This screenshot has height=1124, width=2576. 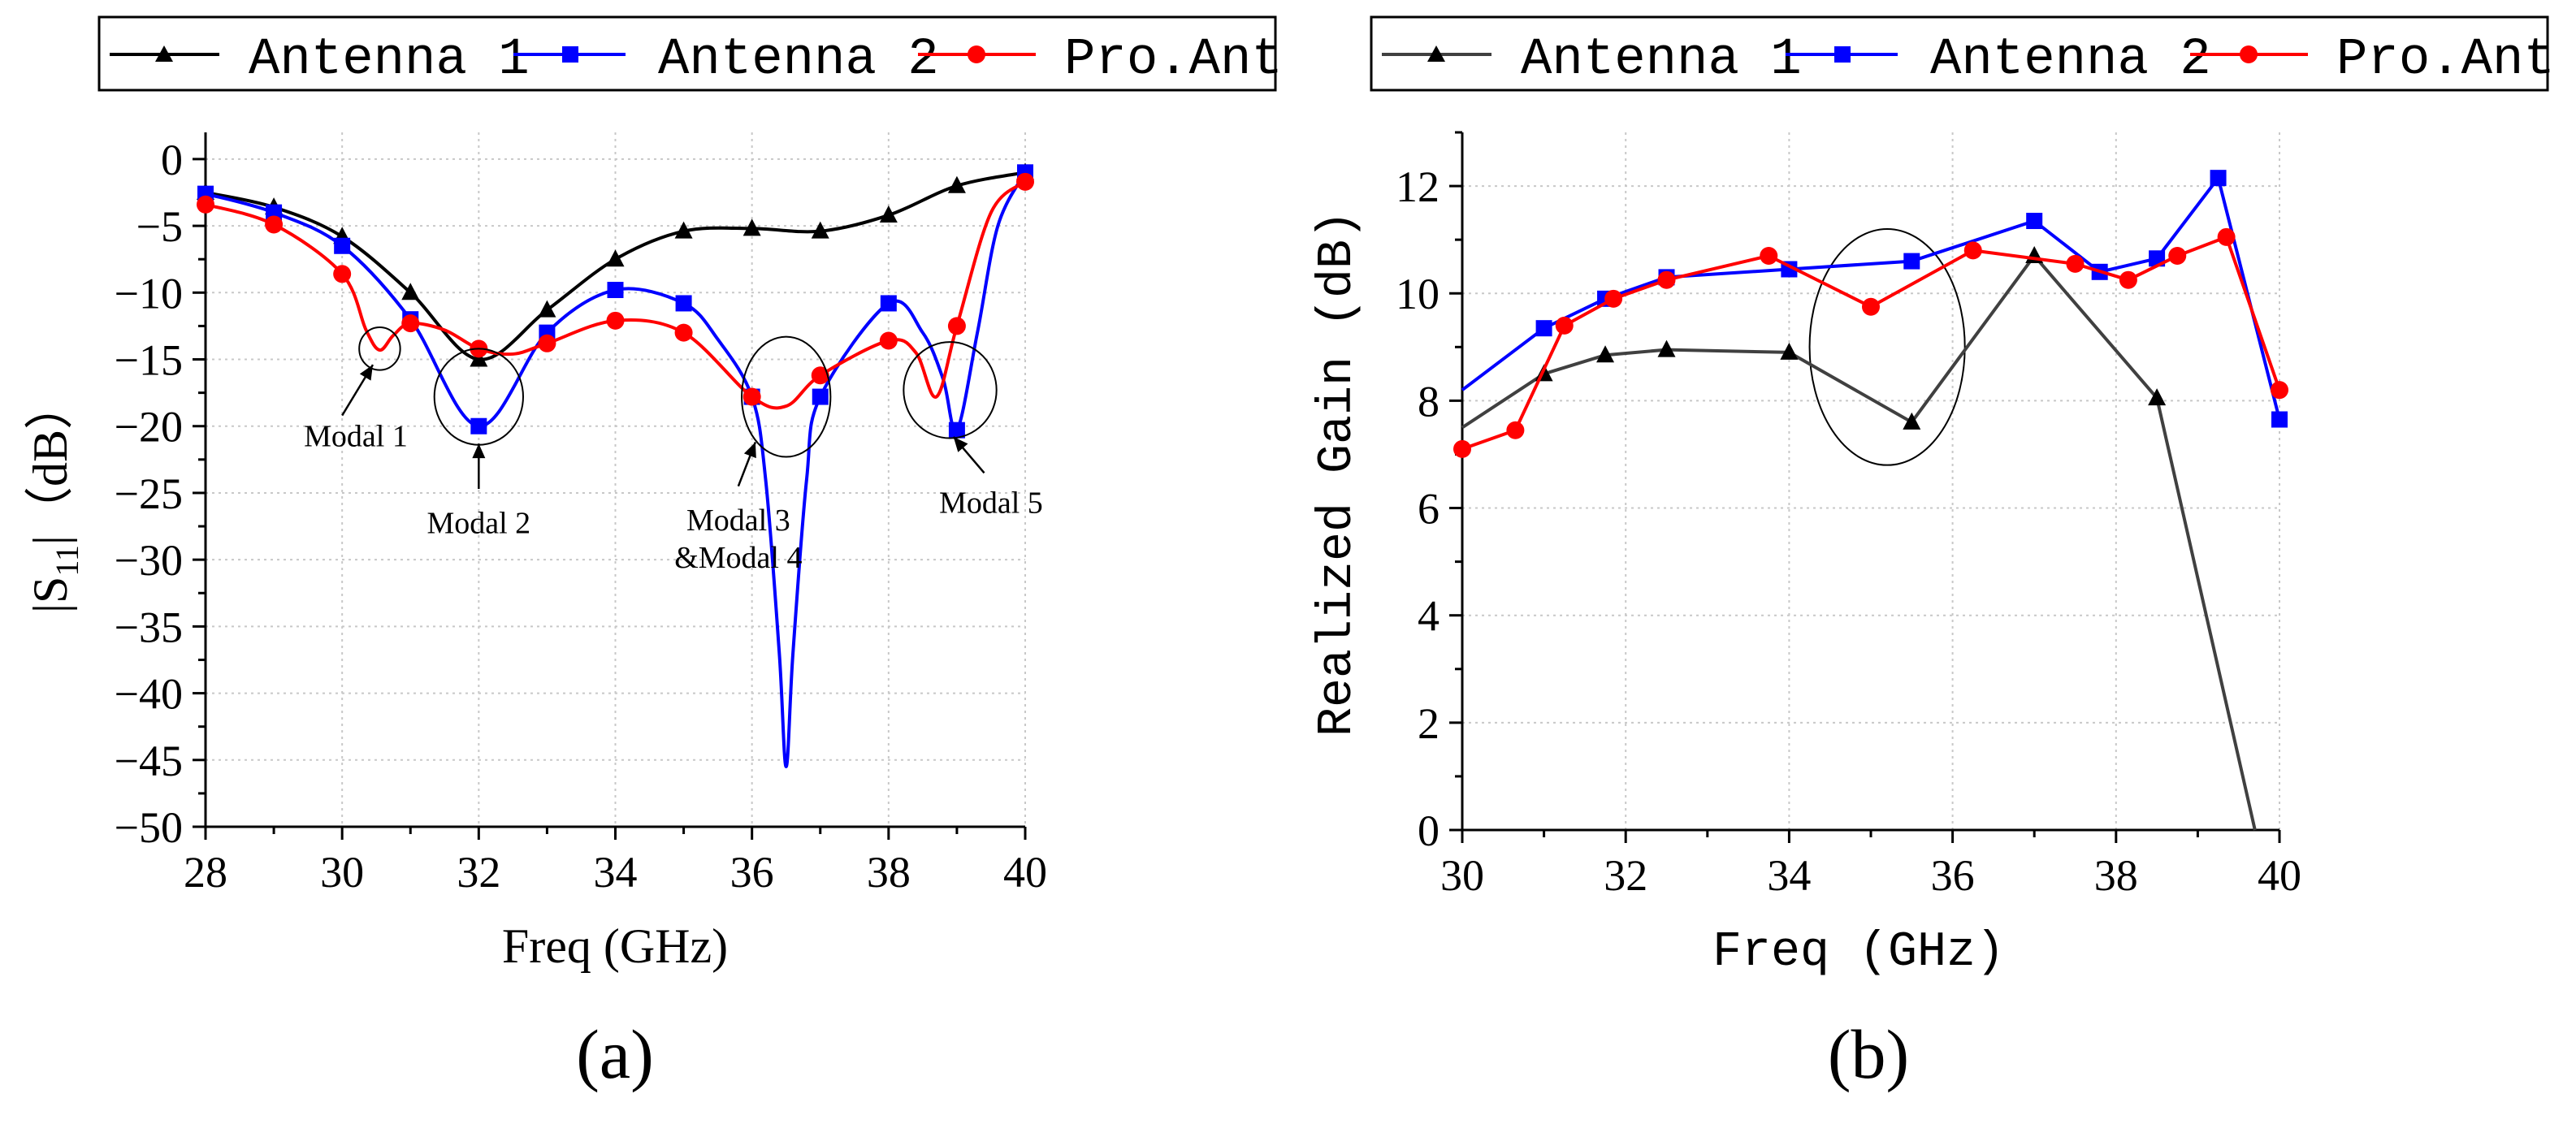 I want to click on b-ytick-label: 8, so click(x=1429, y=401).